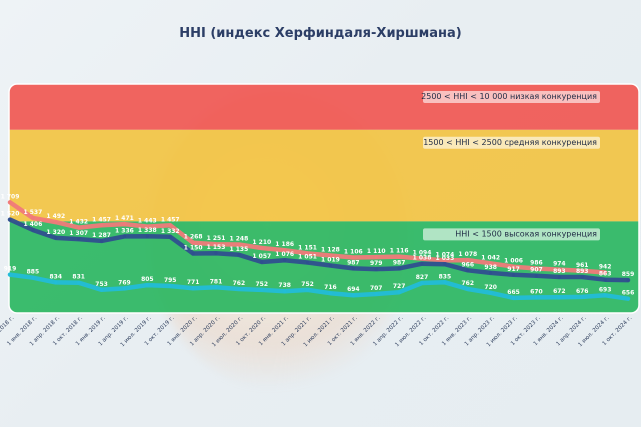 Image resolution: width=641 pixels, height=427 pixels. Describe the element at coordinates (10, 196) in the screenshot. I see `data-label: 1 709` at that location.